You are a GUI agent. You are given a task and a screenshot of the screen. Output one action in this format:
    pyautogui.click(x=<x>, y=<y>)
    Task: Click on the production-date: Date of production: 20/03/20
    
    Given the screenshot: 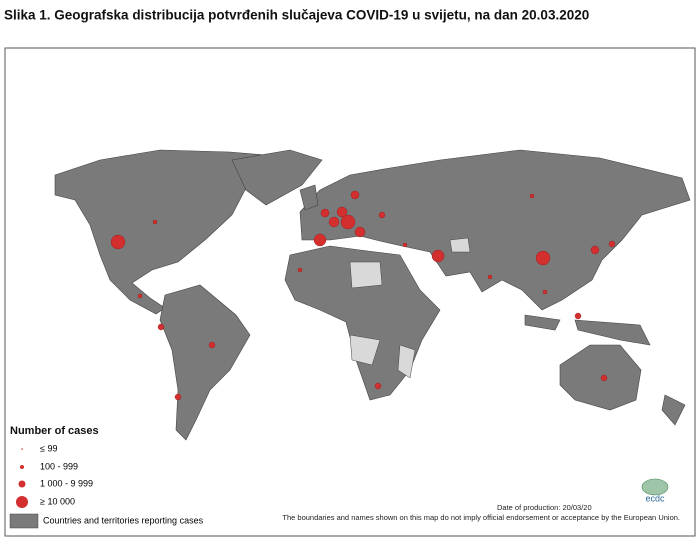 What is the action you would take?
    pyautogui.click(x=544, y=507)
    